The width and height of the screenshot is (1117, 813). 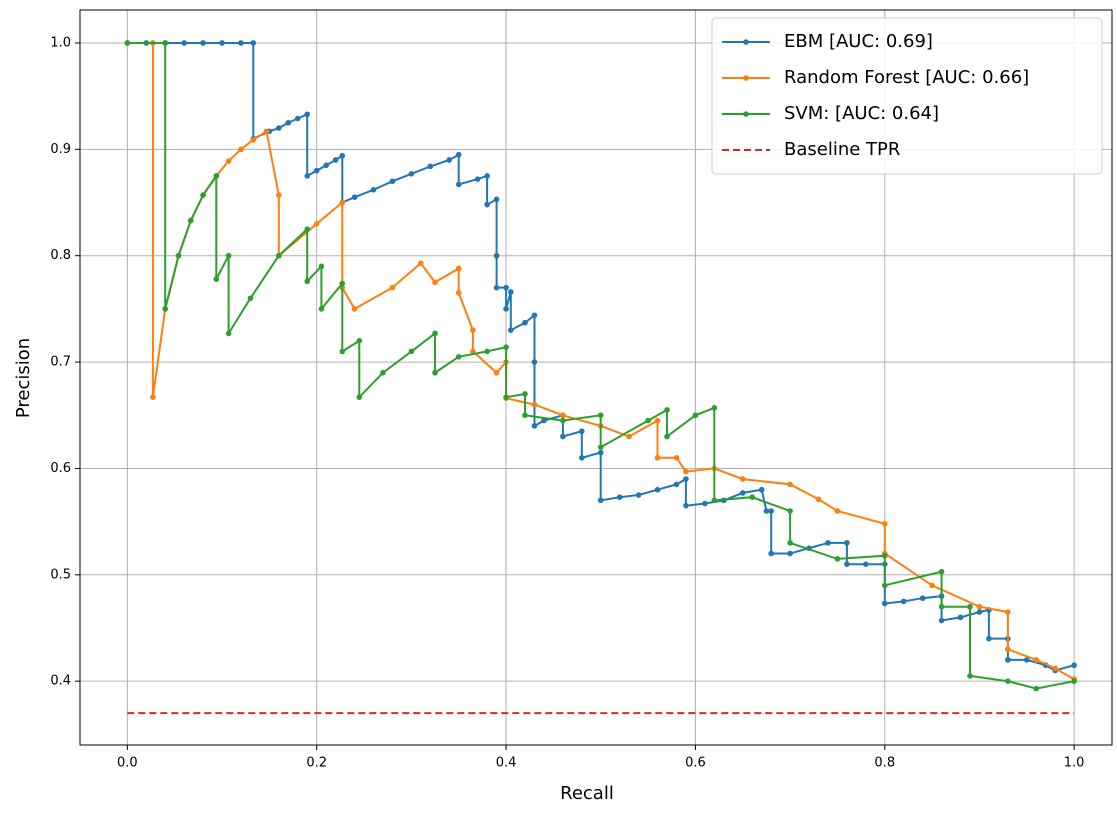 What do you see at coordinates (1074, 763) in the screenshot?
I see `x-tick-label: 1.0` at bounding box center [1074, 763].